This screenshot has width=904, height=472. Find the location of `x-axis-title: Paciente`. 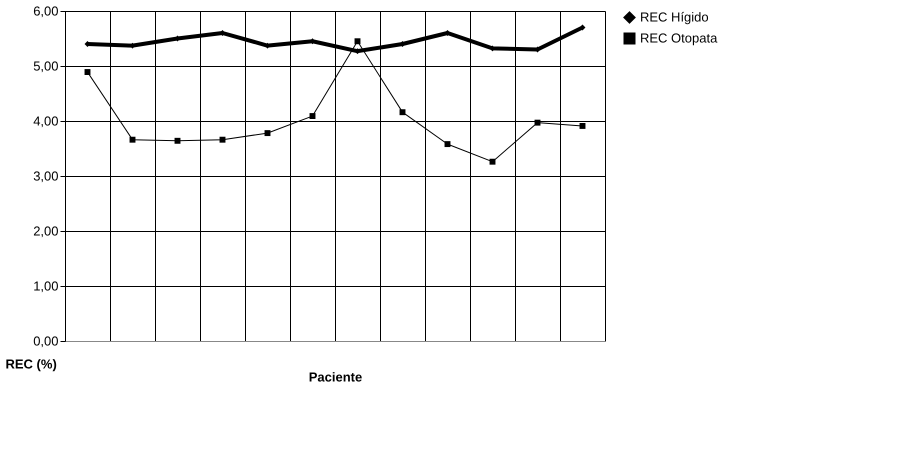

x-axis-title: Paciente is located at coordinates (335, 377).